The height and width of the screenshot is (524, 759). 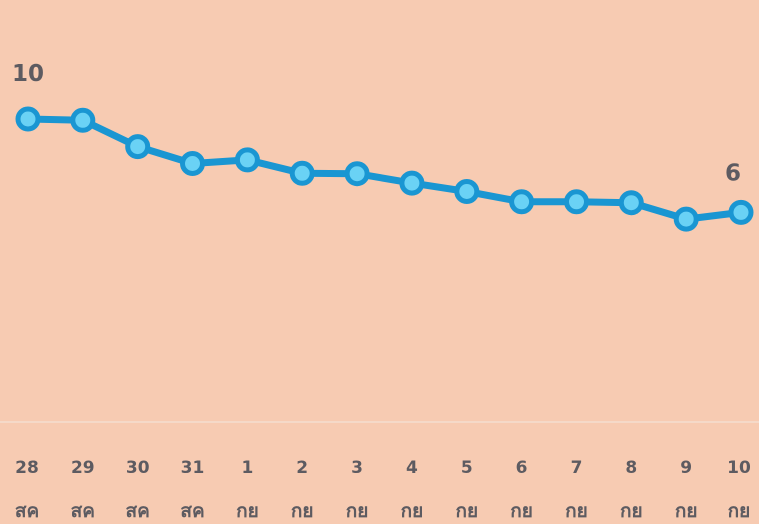 What do you see at coordinates (302, 468) in the screenshot?
I see `x-tick-day-6: 2` at bounding box center [302, 468].